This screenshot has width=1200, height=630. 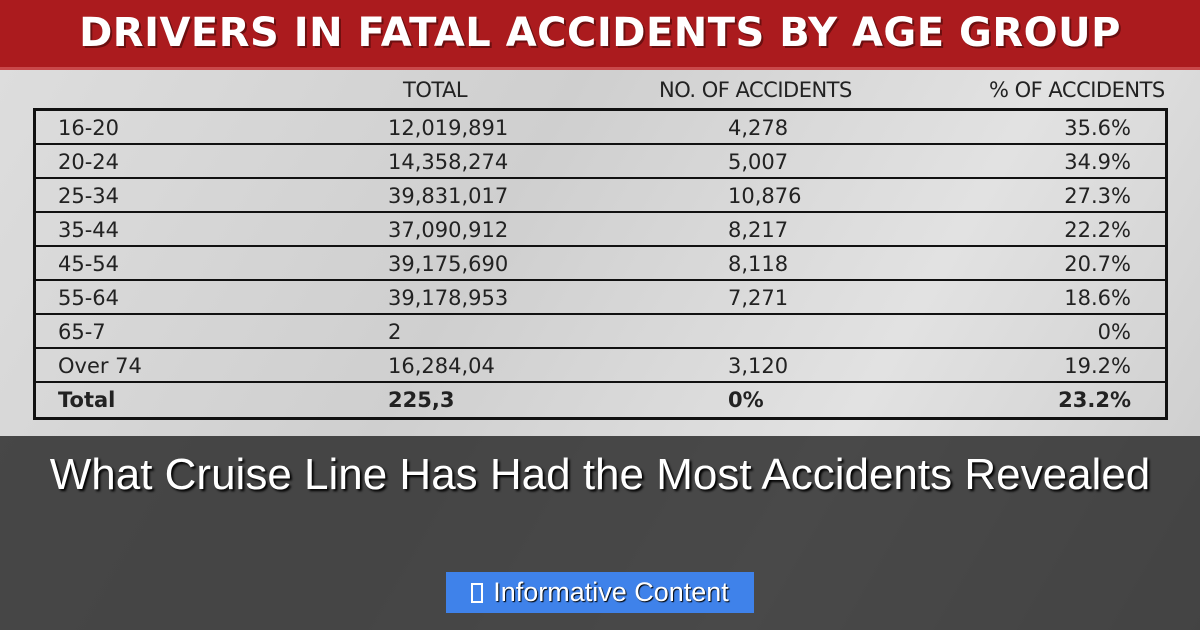 I want to click on column-header-percent: % OF ACCIDENTS, so click(x=1077, y=90).